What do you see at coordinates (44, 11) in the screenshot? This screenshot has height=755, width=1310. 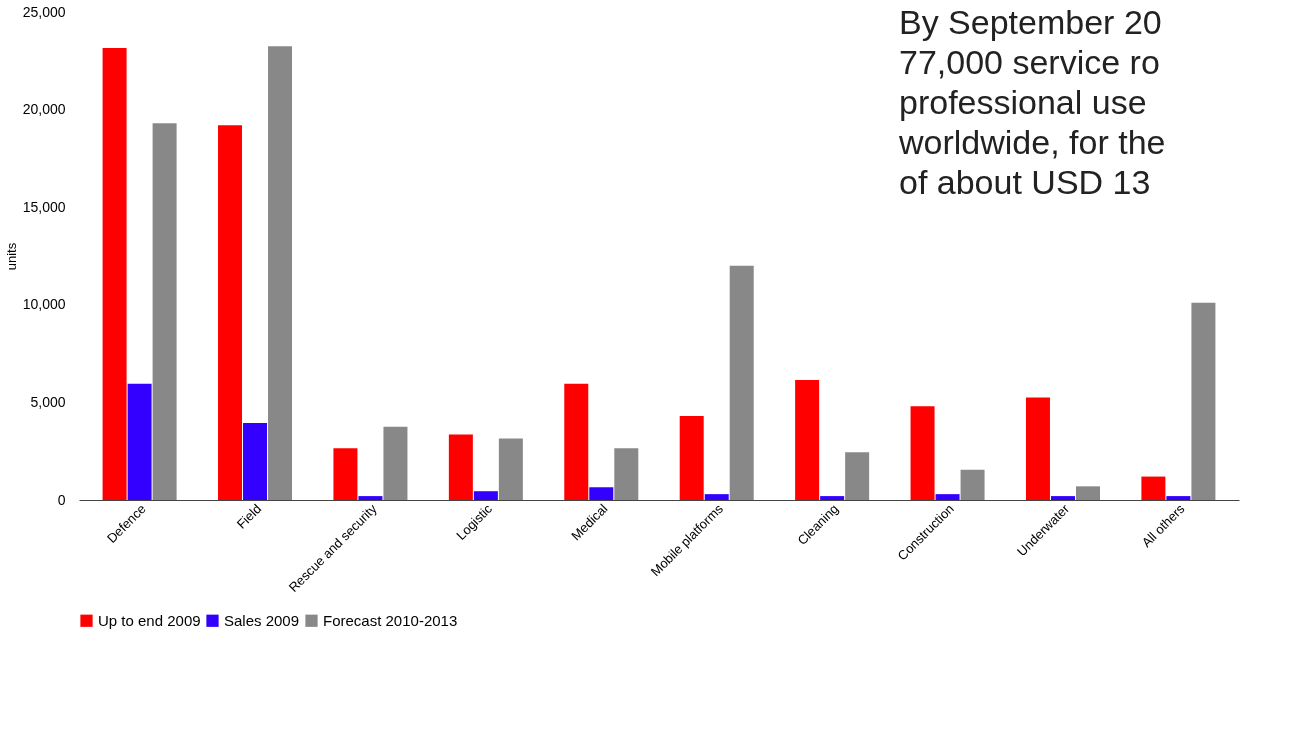 I see `y-tick-label: 25,000` at bounding box center [44, 11].